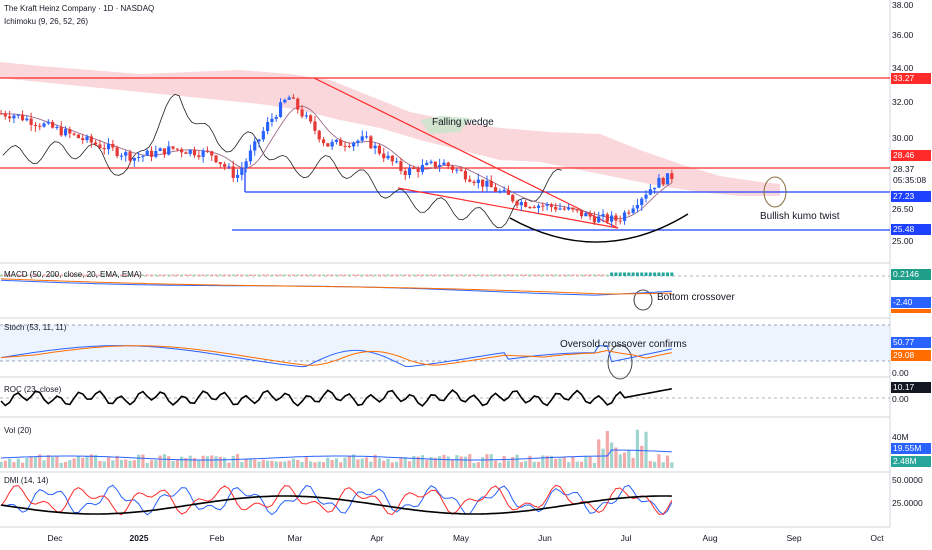  Describe the element at coordinates (18, 430) in the screenshot. I see `vol-label: Vol (20)` at that location.